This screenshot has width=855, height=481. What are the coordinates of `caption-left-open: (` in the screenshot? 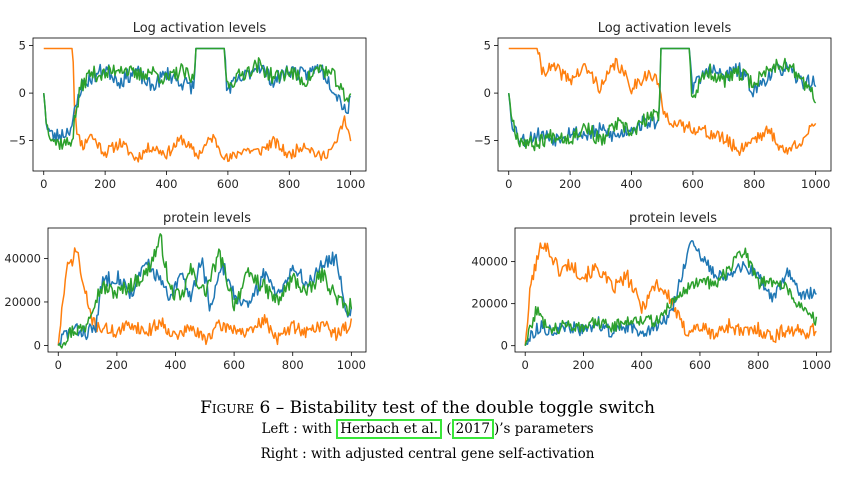 It's located at (447, 429).